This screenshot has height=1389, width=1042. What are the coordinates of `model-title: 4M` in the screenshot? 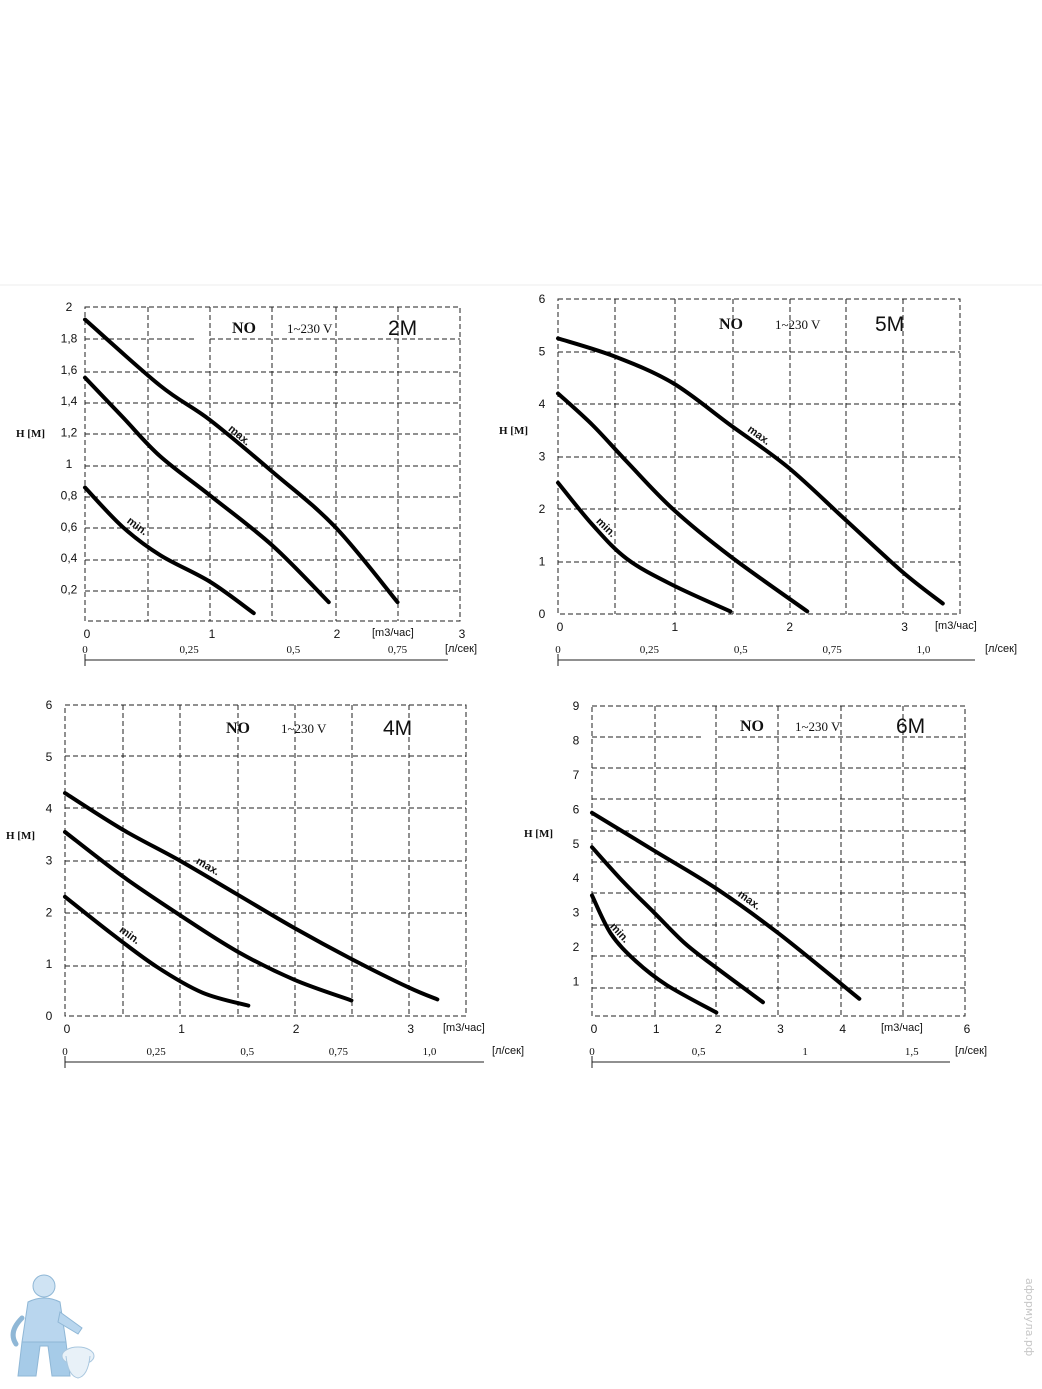 It's located at (397, 728).